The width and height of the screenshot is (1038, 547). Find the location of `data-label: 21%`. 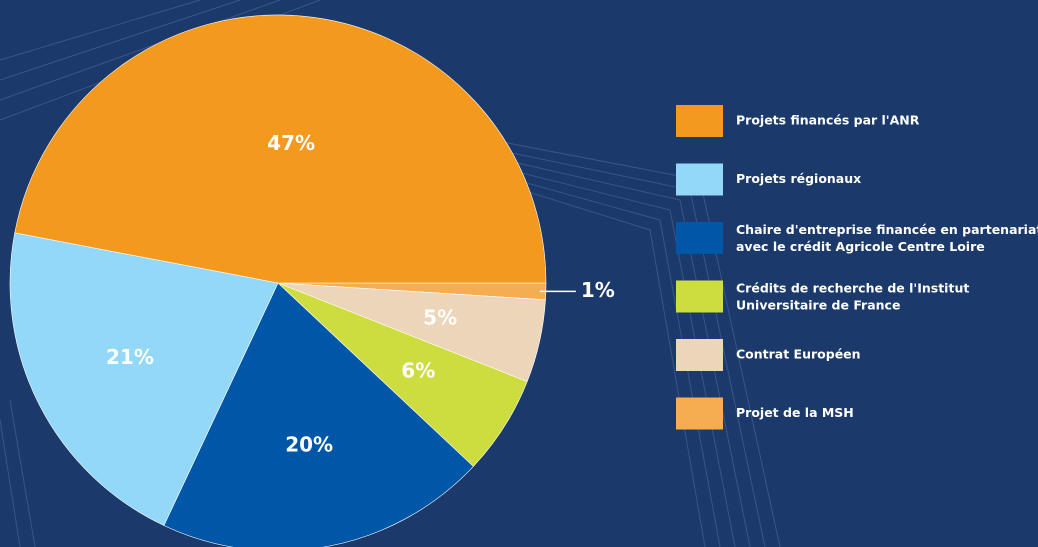

data-label: 21% is located at coordinates (130, 357).